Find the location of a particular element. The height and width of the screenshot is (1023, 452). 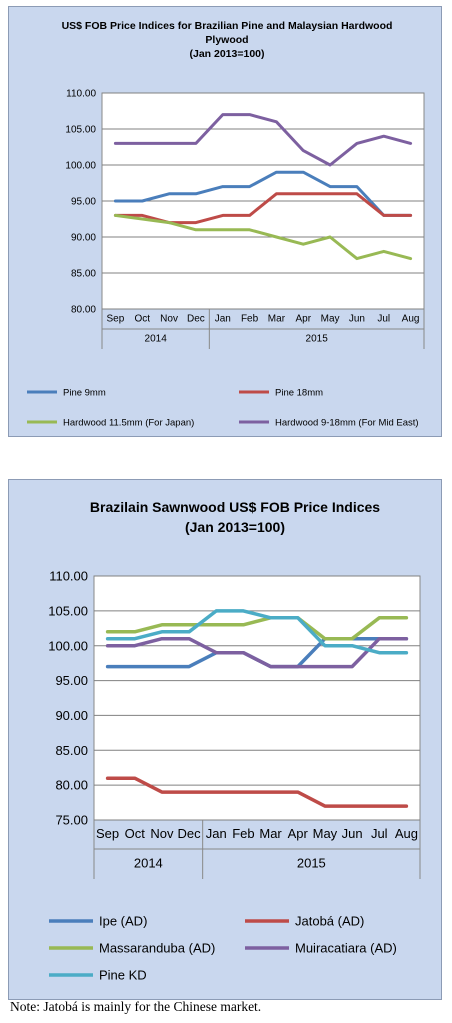

chart-title-line-1: Brazilain Sawnwood US$ FOB Price Indices is located at coordinates (235, 507).